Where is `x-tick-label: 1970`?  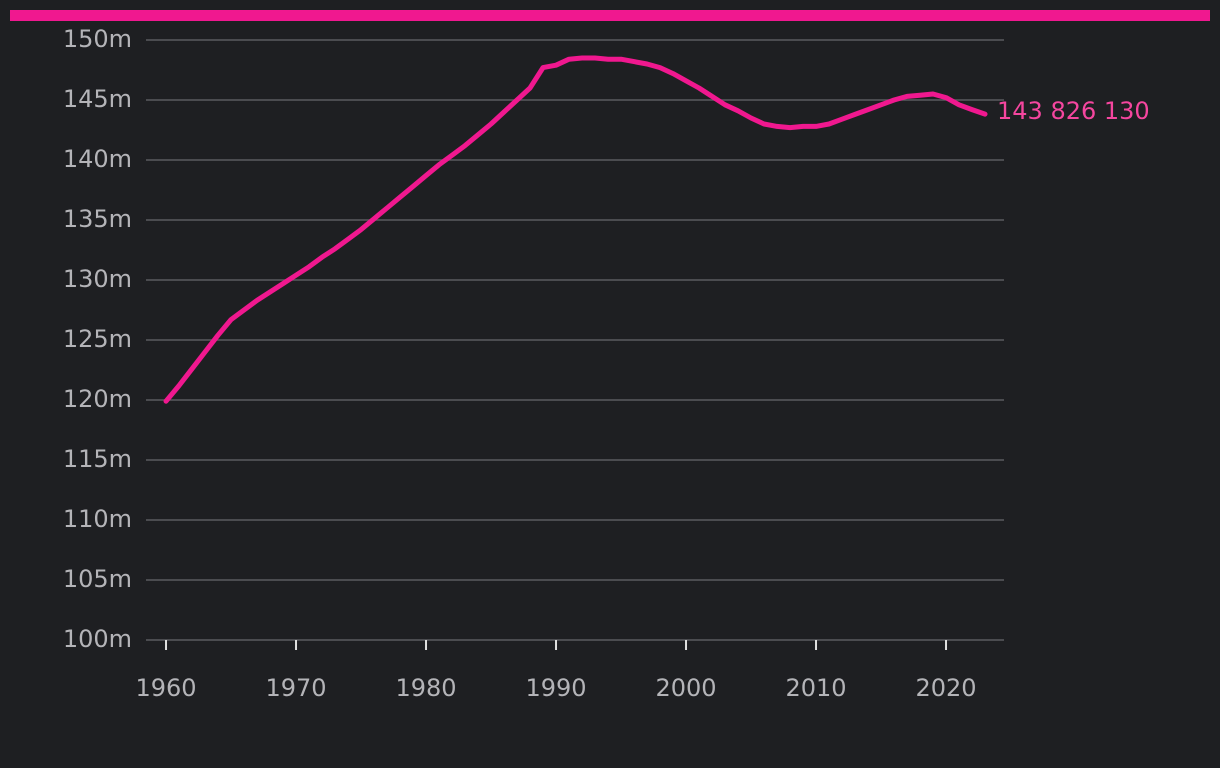
x-tick-label: 1970 is located at coordinates (295, 688).